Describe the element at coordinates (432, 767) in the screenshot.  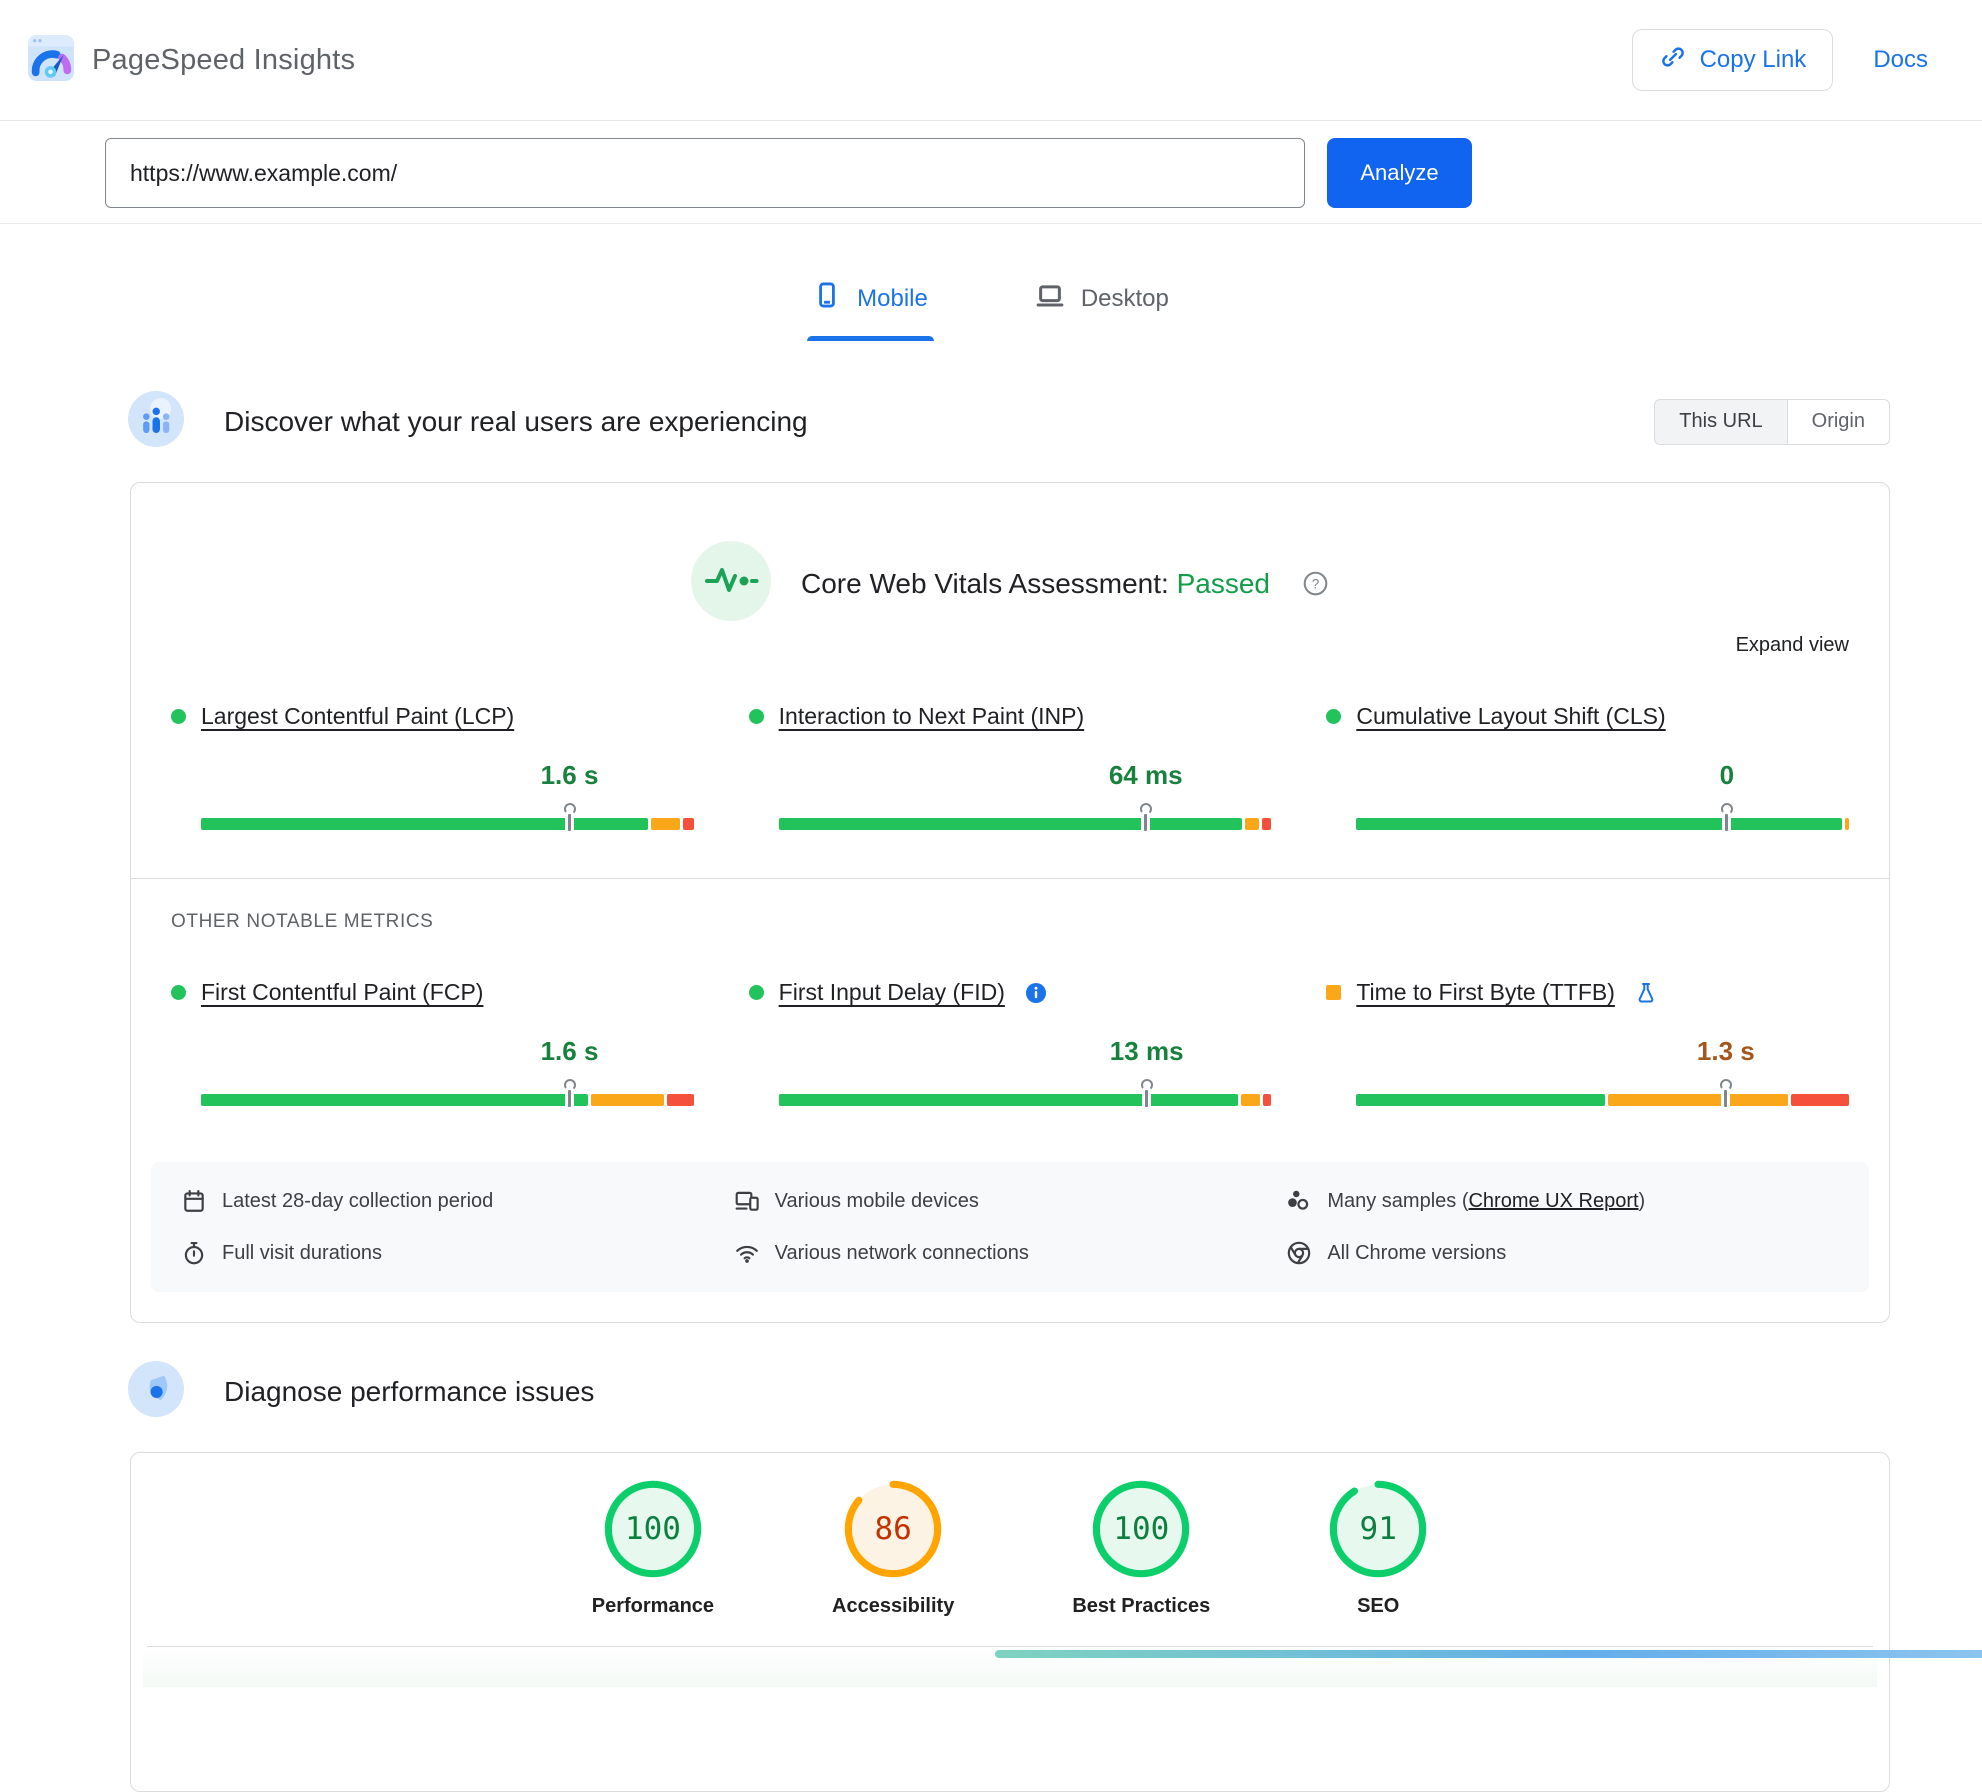
I see `metric-lcp: Largest Contentful Paint (LCP) 1.6 s` at that location.